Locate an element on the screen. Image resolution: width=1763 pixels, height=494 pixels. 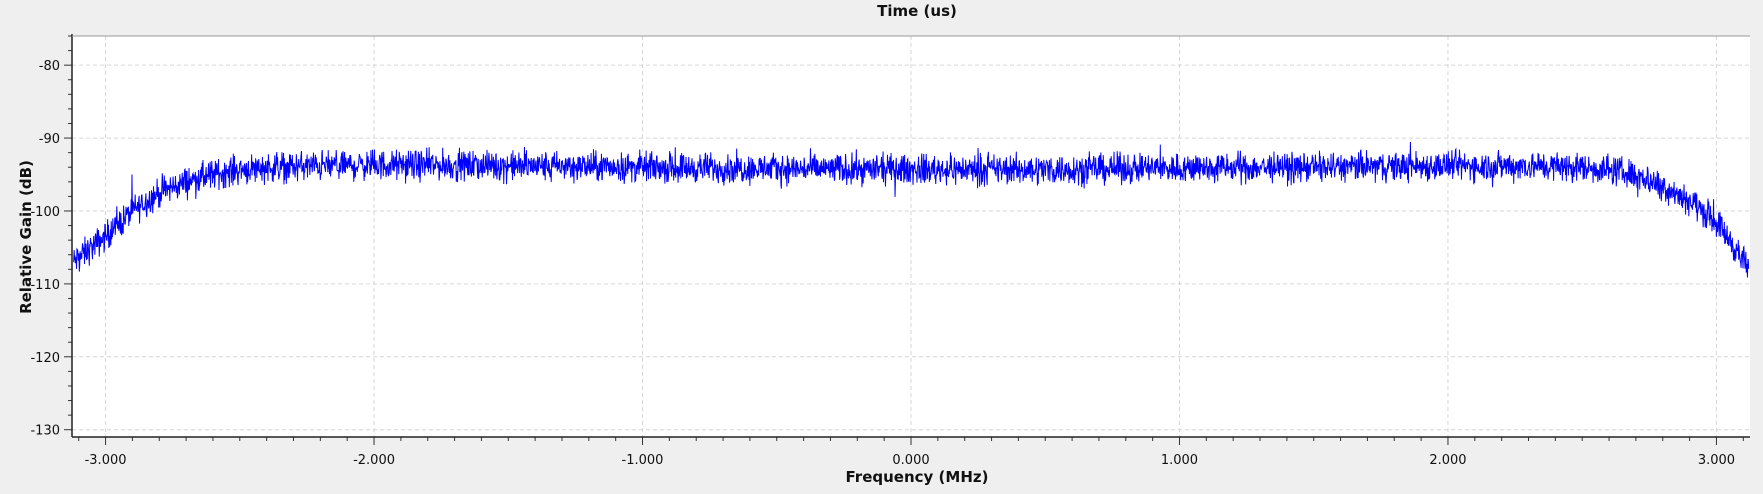
x-tick-label: -2.000 is located at coordinates (374, 460).